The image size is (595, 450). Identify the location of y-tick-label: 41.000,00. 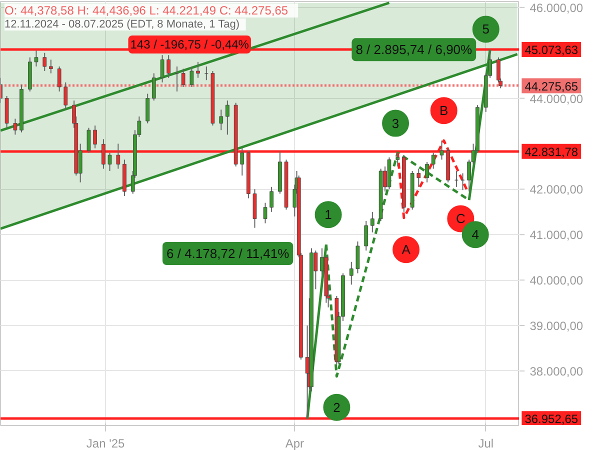
(557, 235).